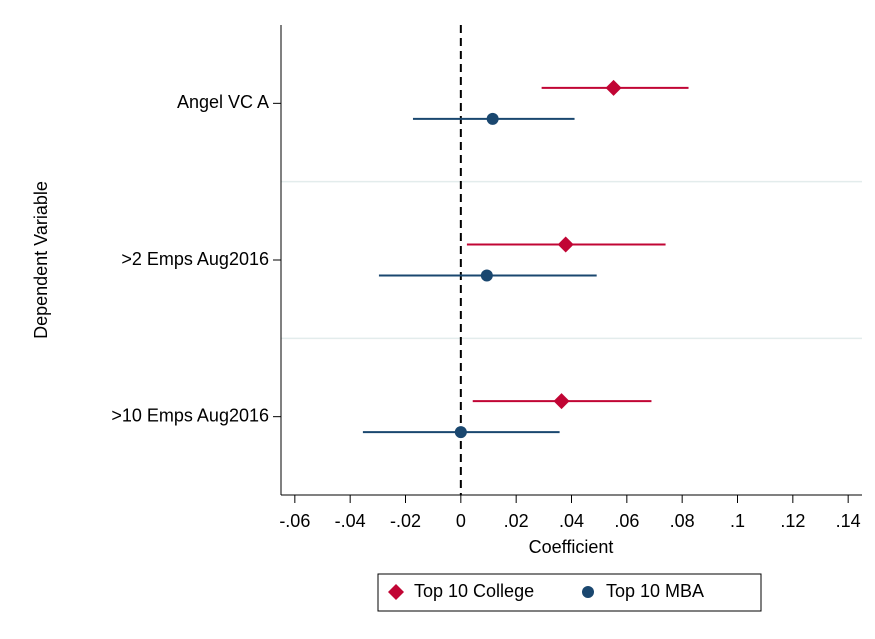 The height and width of the screenshot is (639, 875). Describe the element at coordinates (571, 521) in the screenshot. I see `x-tick-label: .04` at that location.